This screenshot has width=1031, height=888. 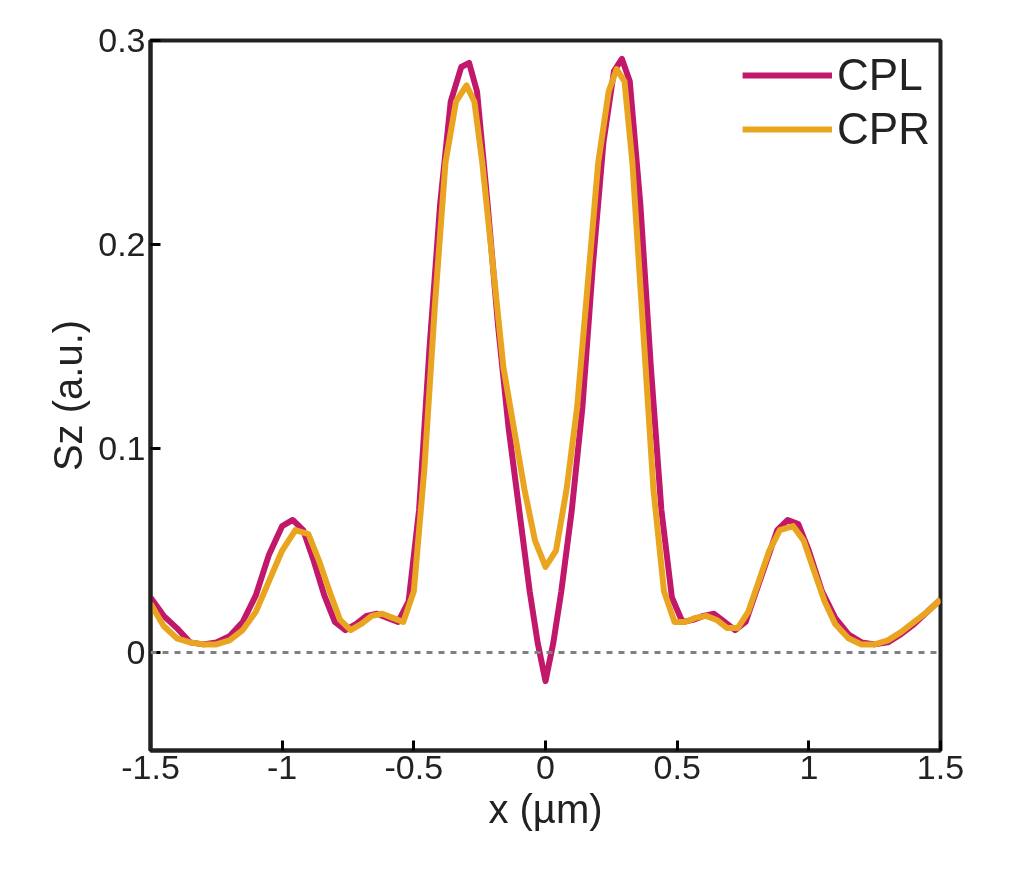 What do you see at coordinates (122, 40) in the screenshot?
I see `y-tick-label: 0.3` at bounding box center [122, 40].